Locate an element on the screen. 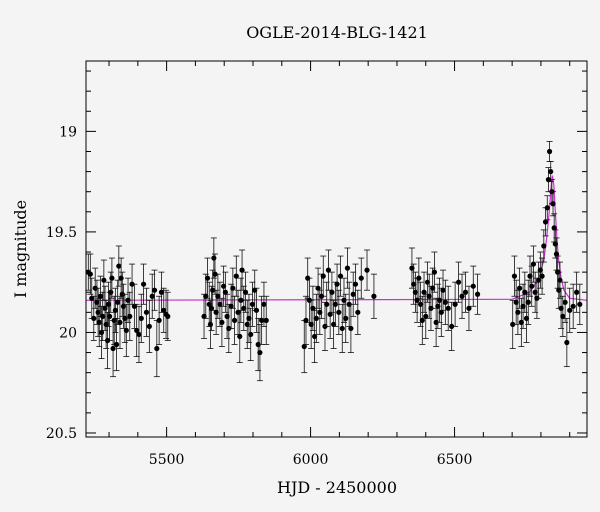 The height and width of the screenshot is (512, 600). x-tick-label: 5500 is located at coordinates (167, 460).